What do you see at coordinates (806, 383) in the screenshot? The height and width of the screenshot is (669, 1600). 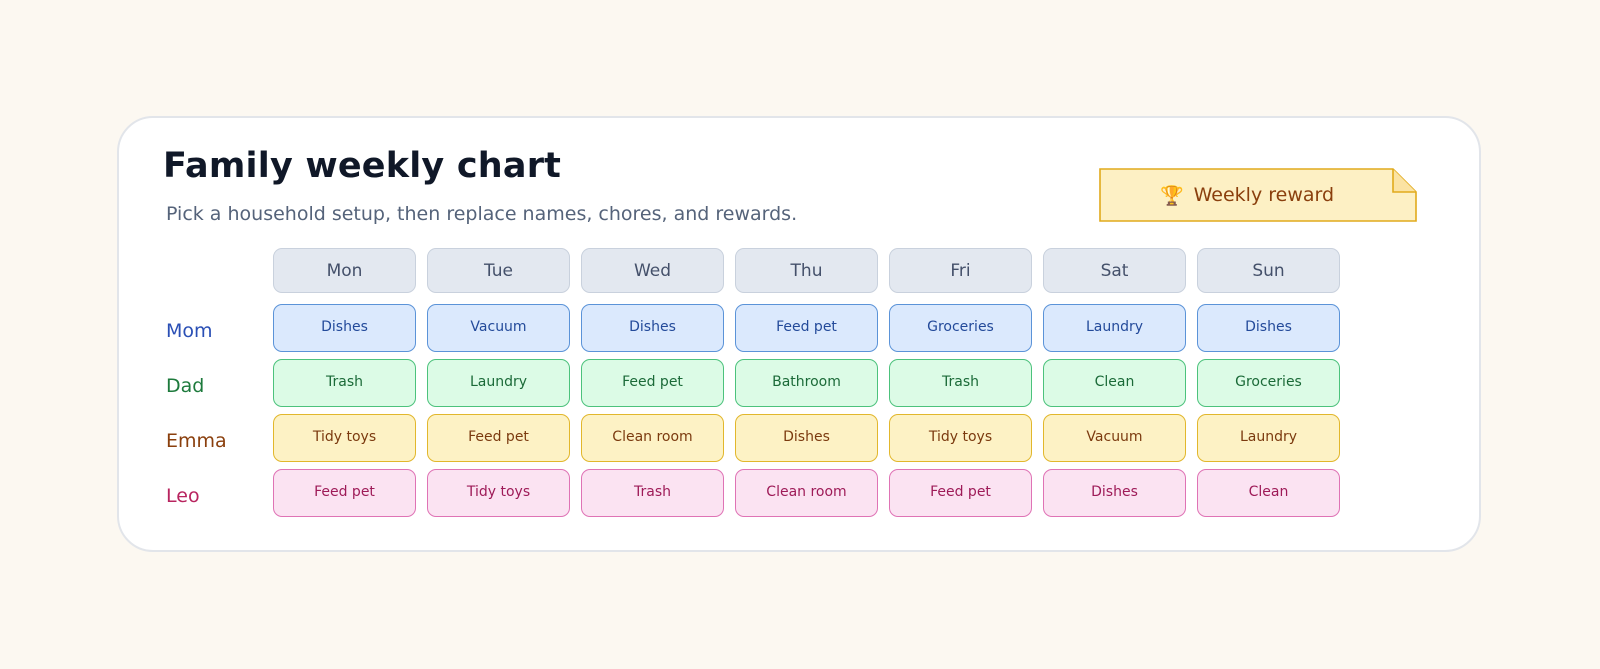 I see `chore-cell-dad-thu: Bathroom` at bounding box center [806, 383].